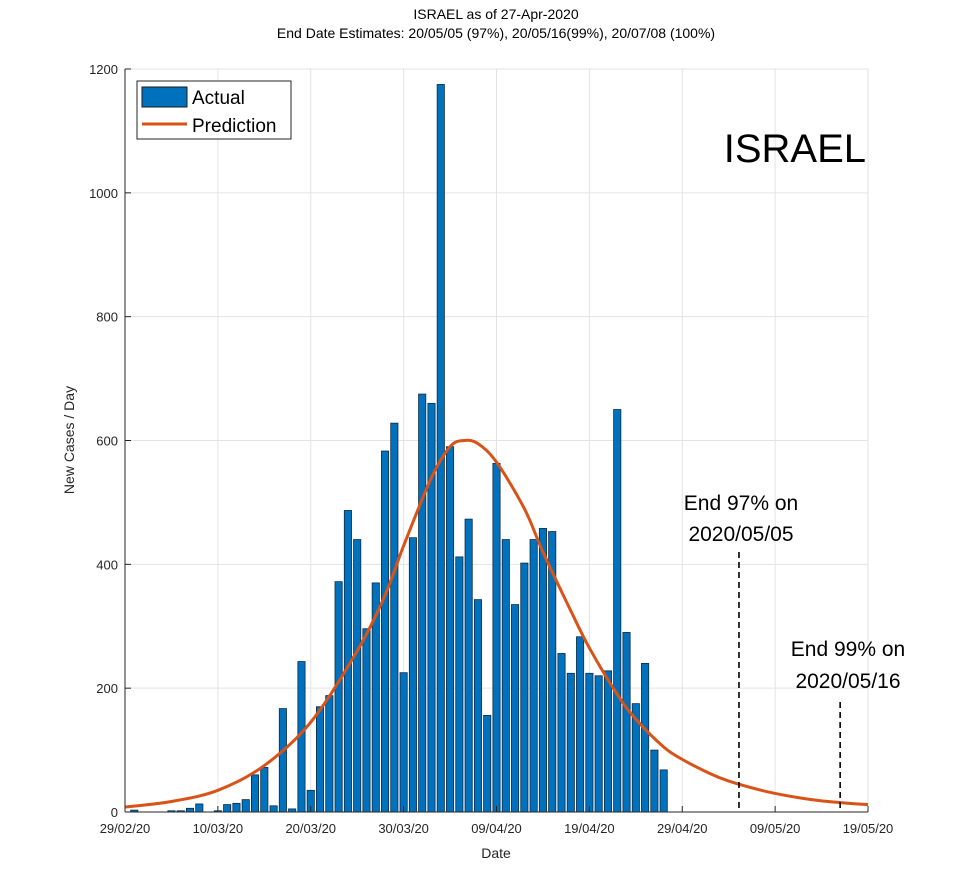 The height and width of the screenshot is (895, 960). Describe the element at coordinates (868, 828) in the screenshot. I see `x-tick-label: 19/05/20` at that location.